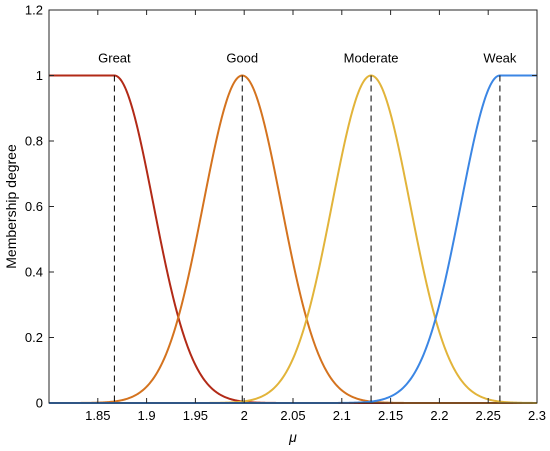  Describe the element at coordinates (97, 415) in the screenshot. I see `x-tick-label: 1.85` at that location.